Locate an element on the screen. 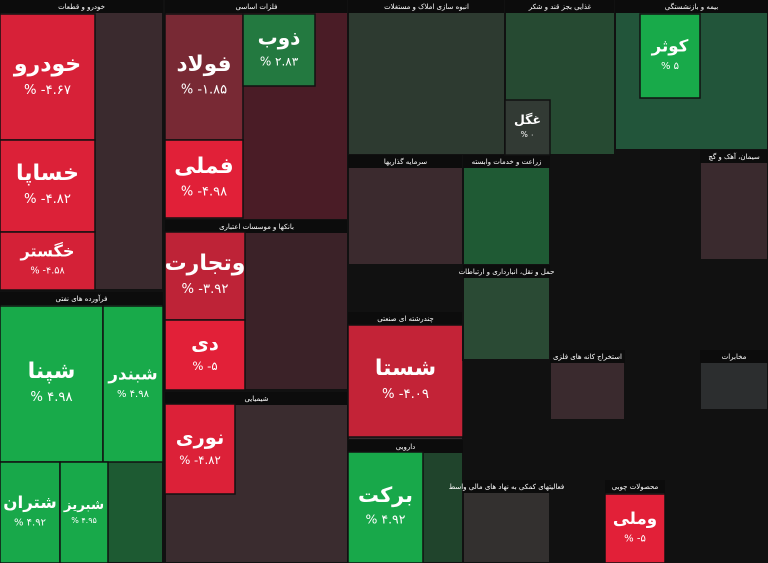 Image resolution: width=768 pixels, height=563 pixels. group-title: فعالیتهای کمکی به نهاد های مالی واسط is located at coordinates (507, 487).